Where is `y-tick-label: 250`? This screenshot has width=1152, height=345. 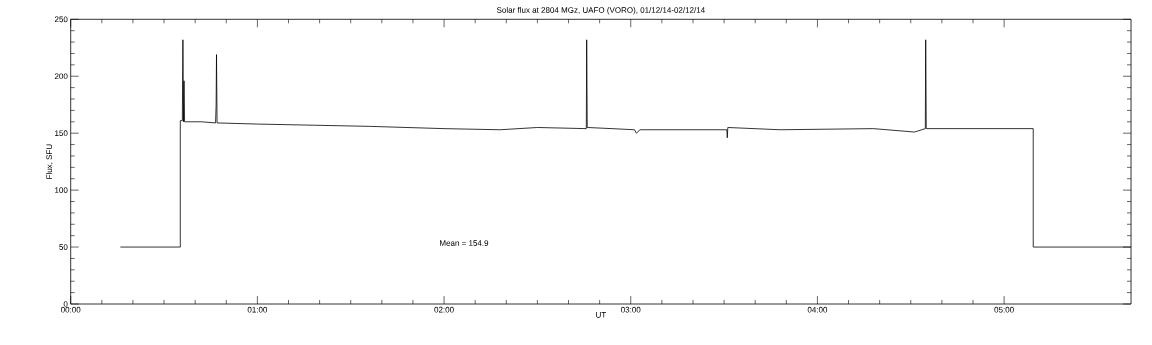 y-tick-label: 250 is located at coordinates (61, 19).